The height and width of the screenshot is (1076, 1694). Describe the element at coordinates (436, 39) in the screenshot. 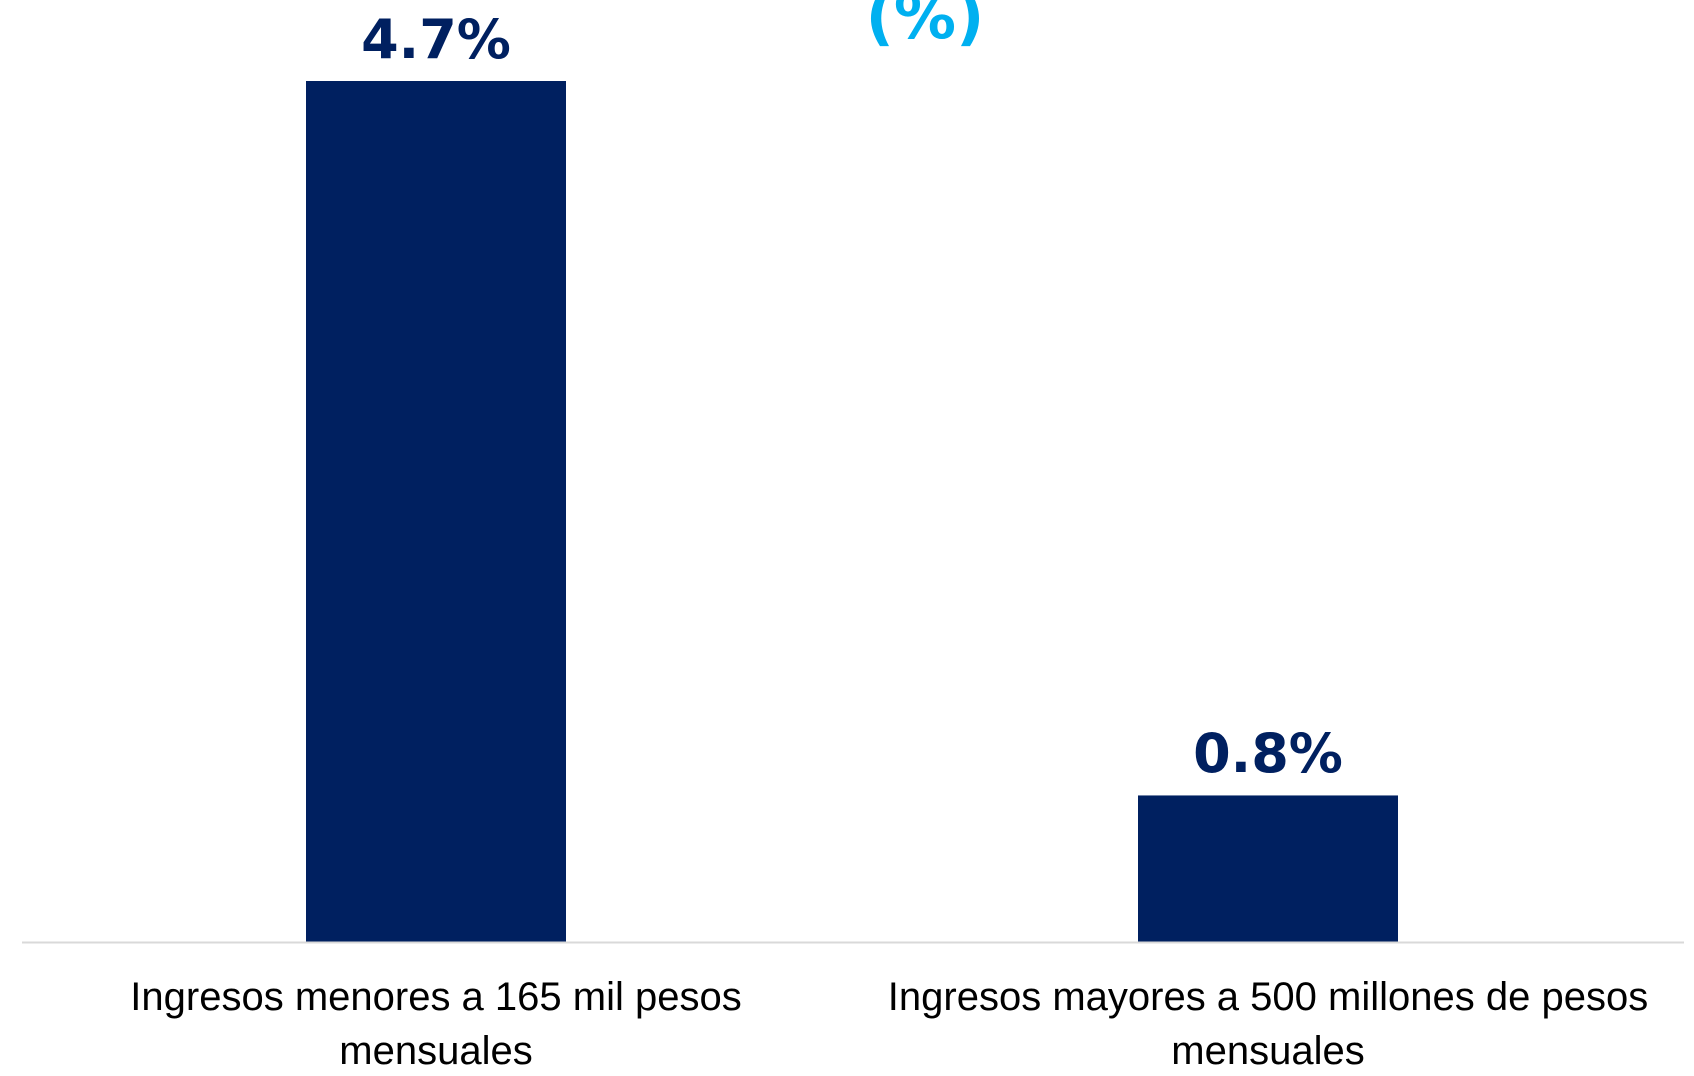

I see `data-label: 4.7%` at that location.